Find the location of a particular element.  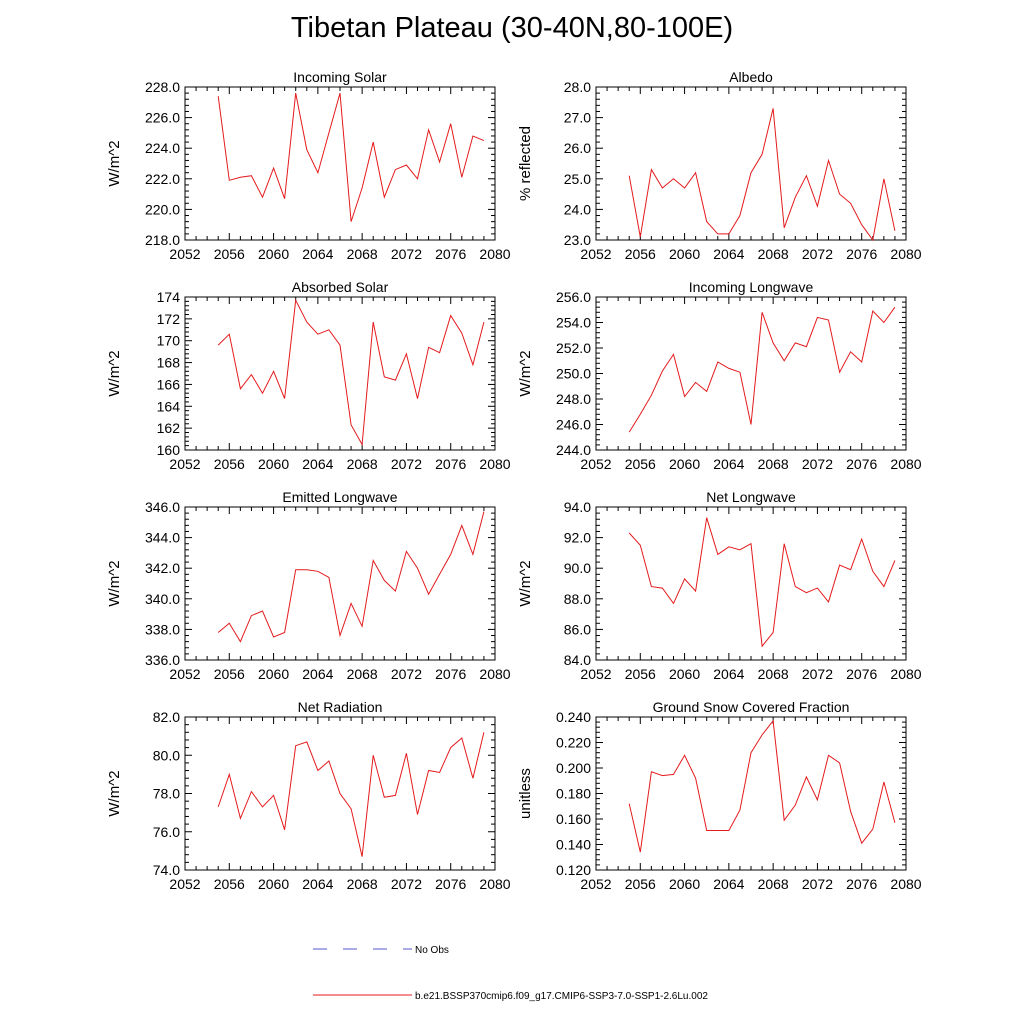

y-tick-label: 168 is located at coordinates (169, 363).